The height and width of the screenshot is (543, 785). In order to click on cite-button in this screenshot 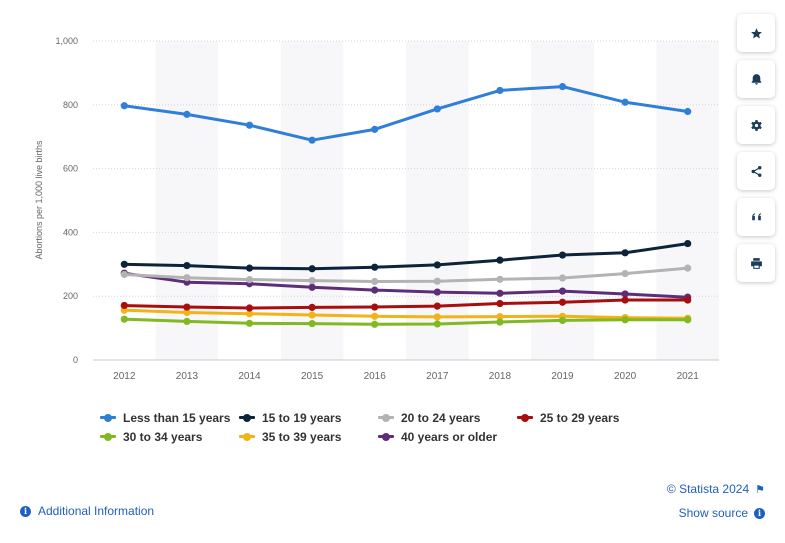, I will do `click(756, 217)`.